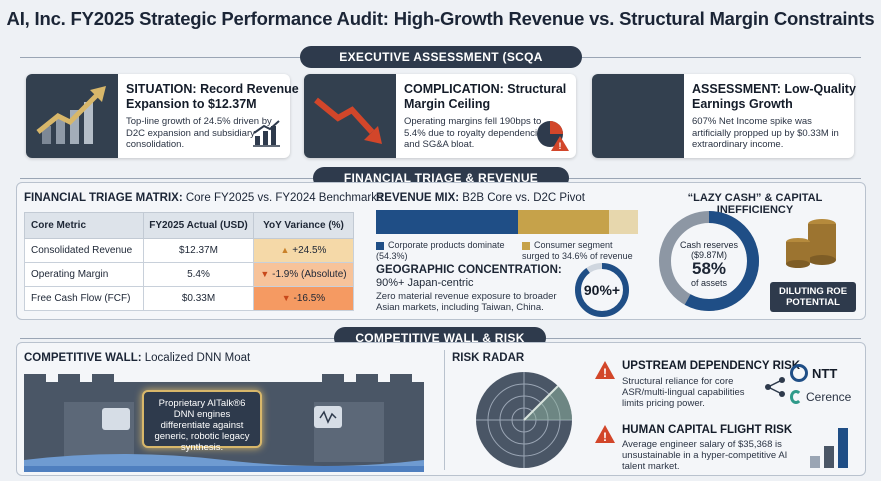 The width and height of the screenshot is (881, 481). What do you see at coordinates (84, 274) in the screenshot?
I see `metric-cell: Operating Margin` at bounding box center [84, 274].